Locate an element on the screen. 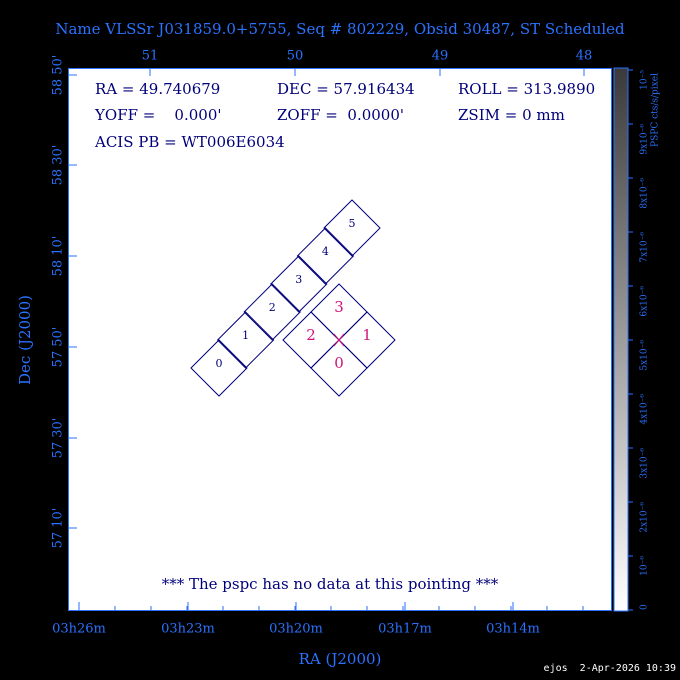  i-chip-label: 1 is located at coordinates (367, 335).